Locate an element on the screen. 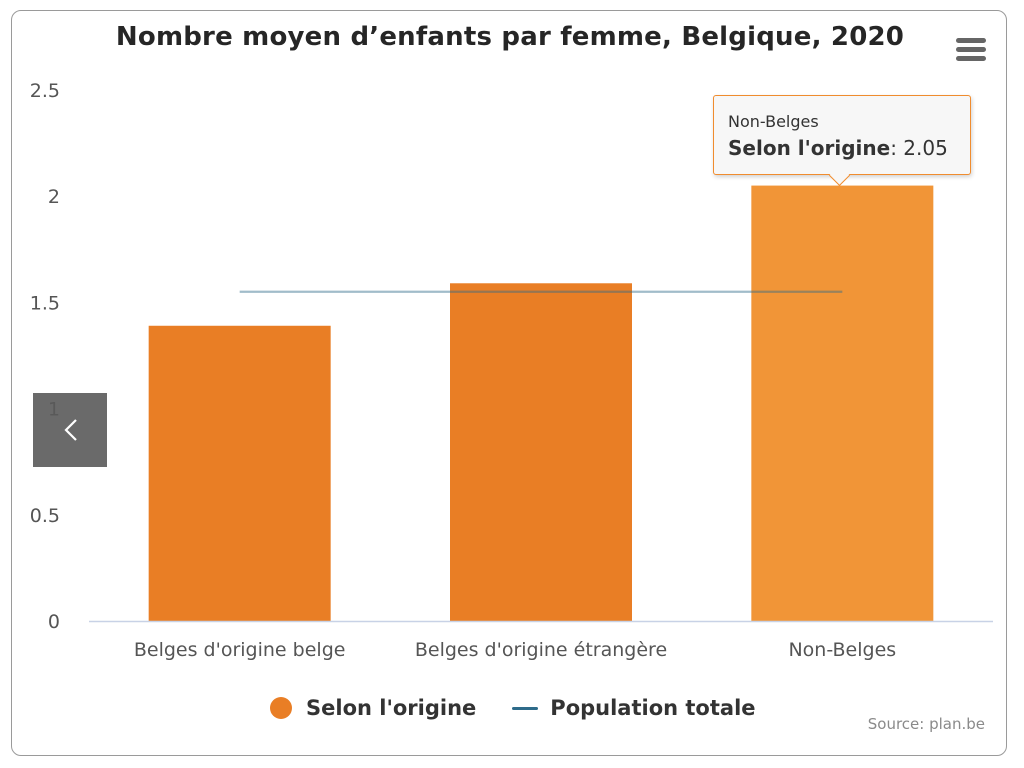 The image size is (1024, 768). x-axis-category-label: Non-Belges is located at coordinates (842, 650).